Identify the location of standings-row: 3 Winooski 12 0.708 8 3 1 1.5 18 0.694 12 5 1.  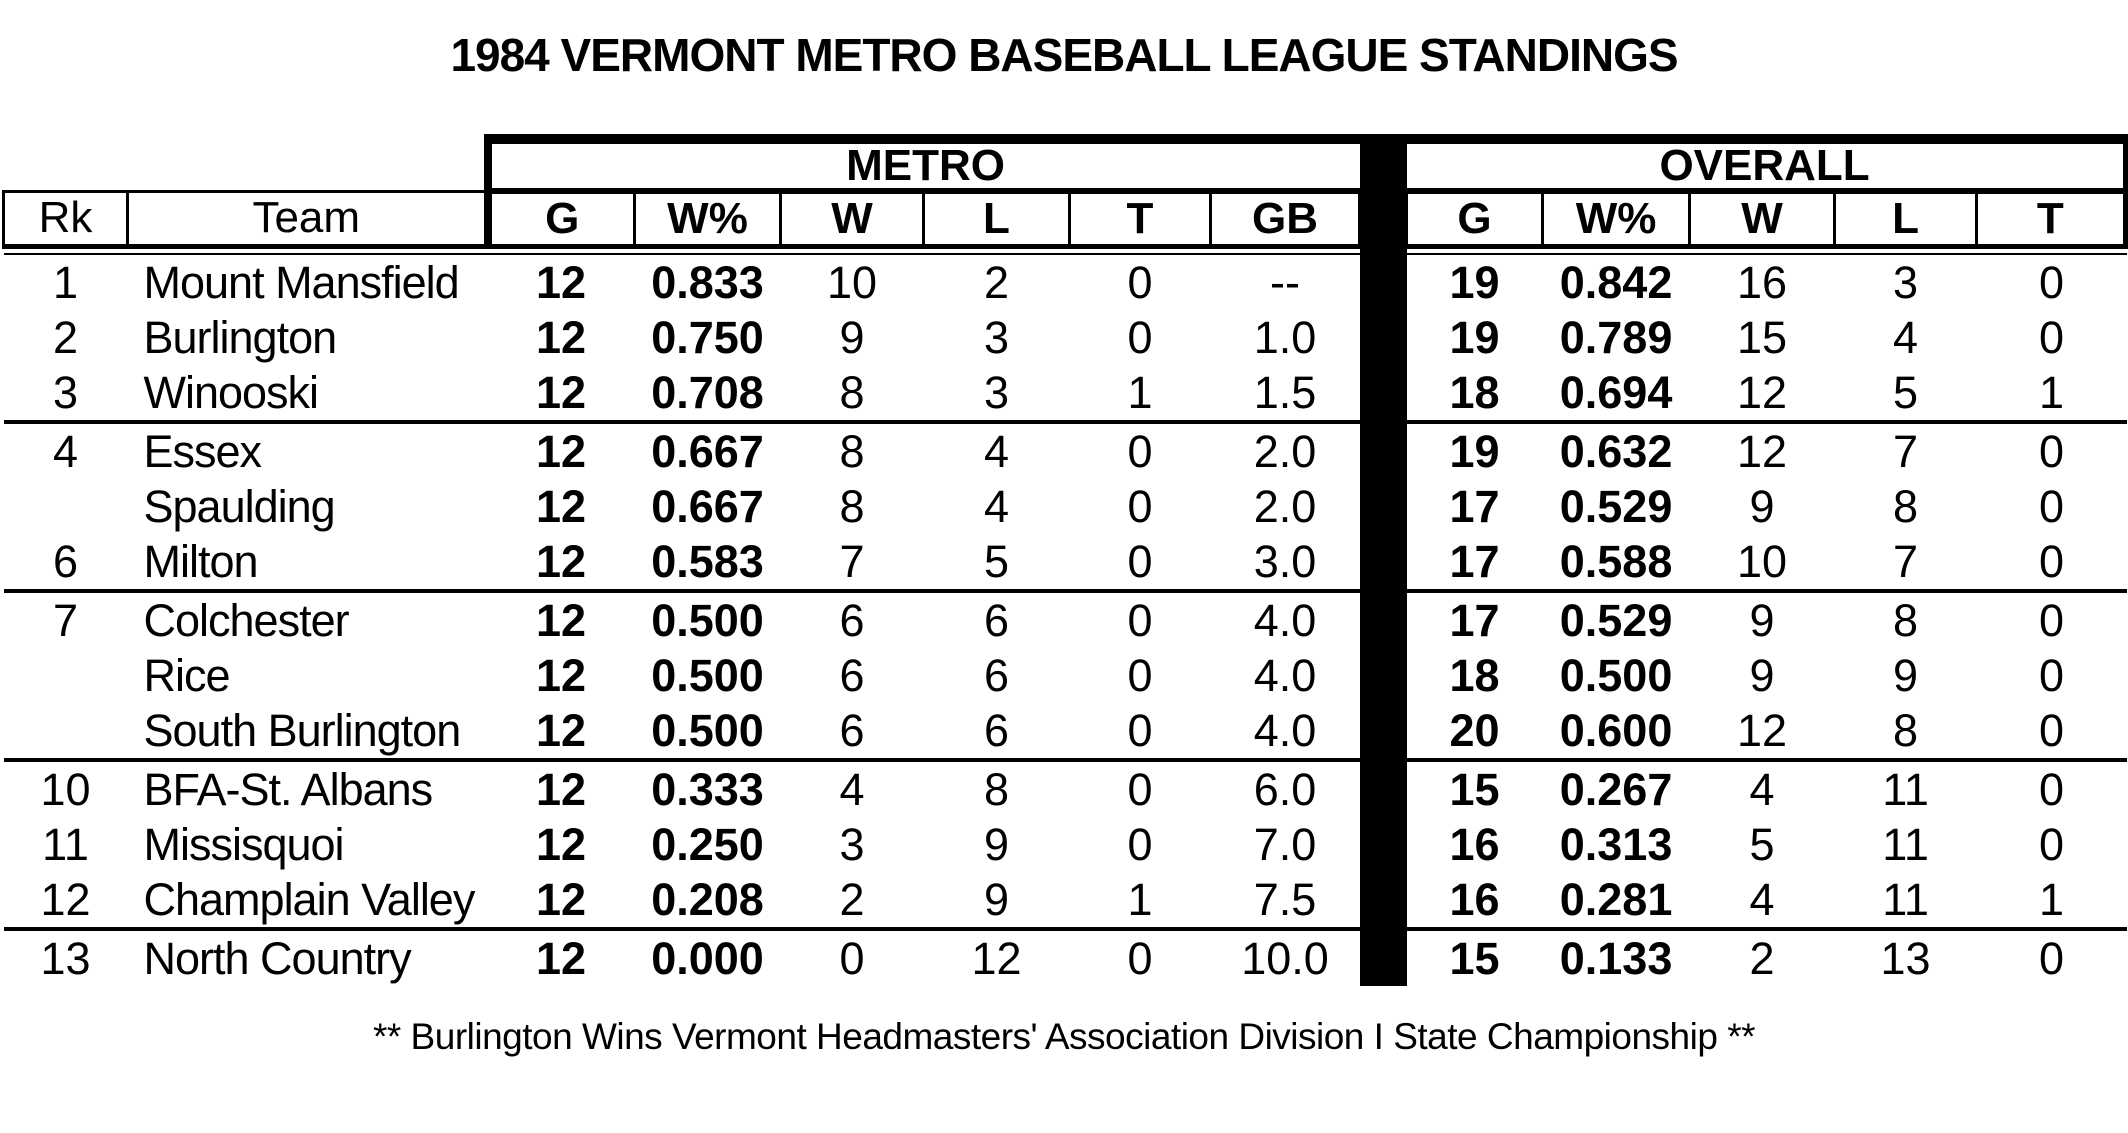
(1065, 394).